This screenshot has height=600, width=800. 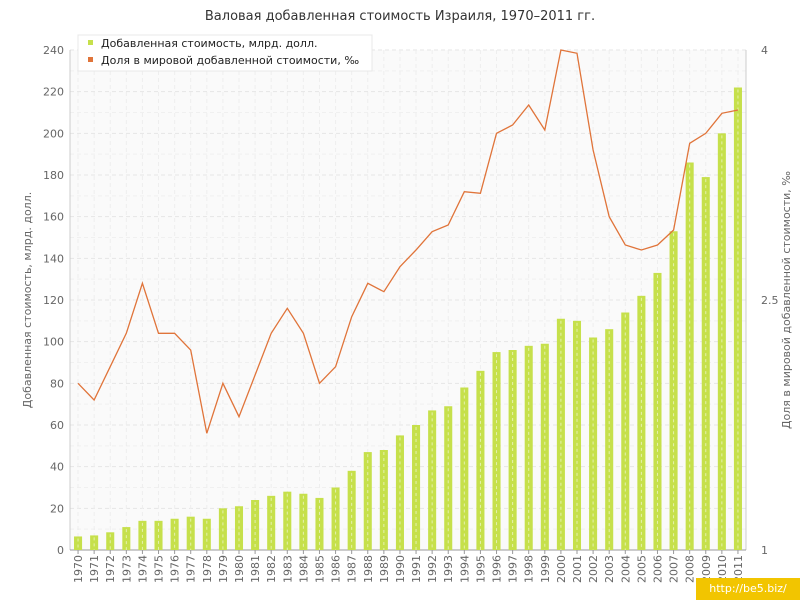 What do you see at coordinates (641, 569) in the screenshot?
I see `x-tick-label: 2005` at bounding box center [641, 569].